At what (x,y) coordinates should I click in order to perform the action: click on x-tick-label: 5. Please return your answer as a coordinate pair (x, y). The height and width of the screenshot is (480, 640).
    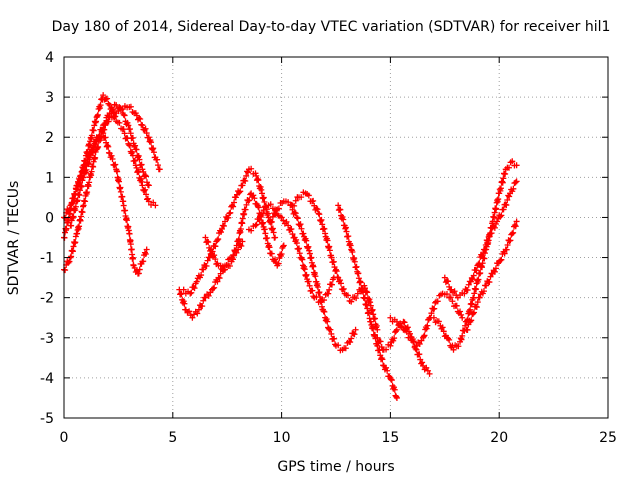
    Looking at the image, I should click on (172, 438).